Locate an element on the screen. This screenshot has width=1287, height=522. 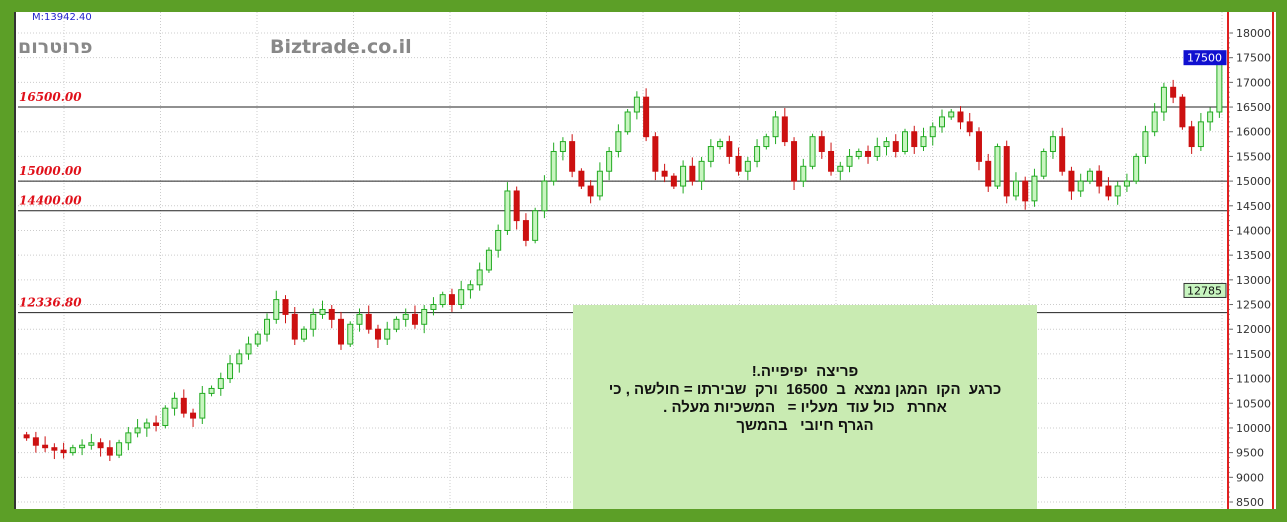
y-tick-label: 10500 is located at coordinates (1253, 403).